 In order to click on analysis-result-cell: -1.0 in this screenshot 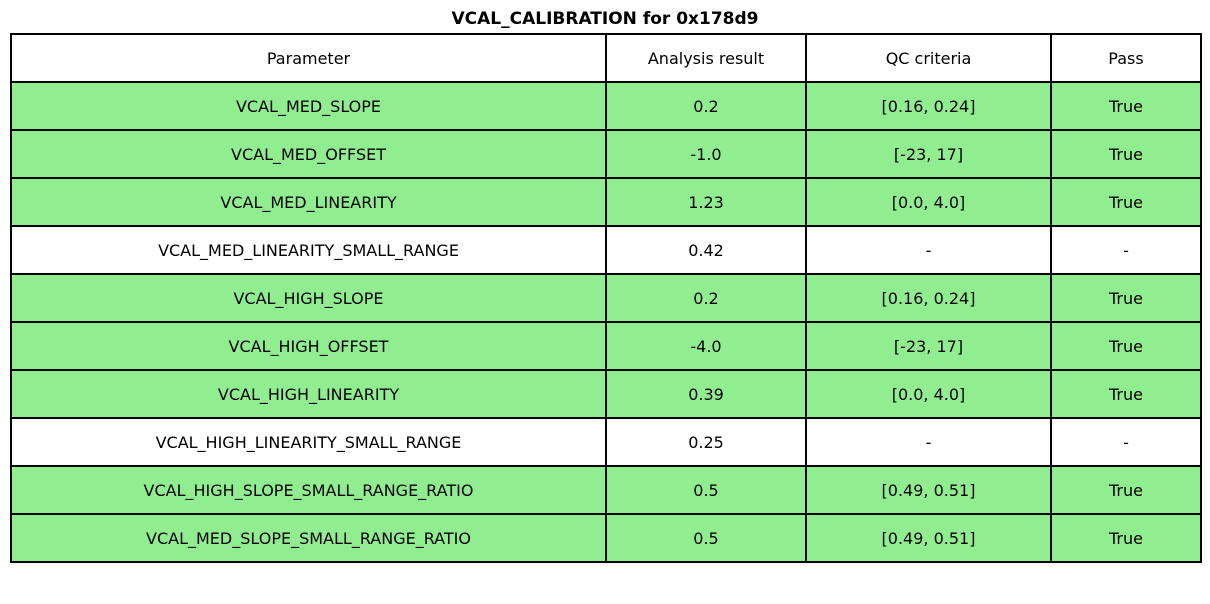, I will do `click(706, 154)`.